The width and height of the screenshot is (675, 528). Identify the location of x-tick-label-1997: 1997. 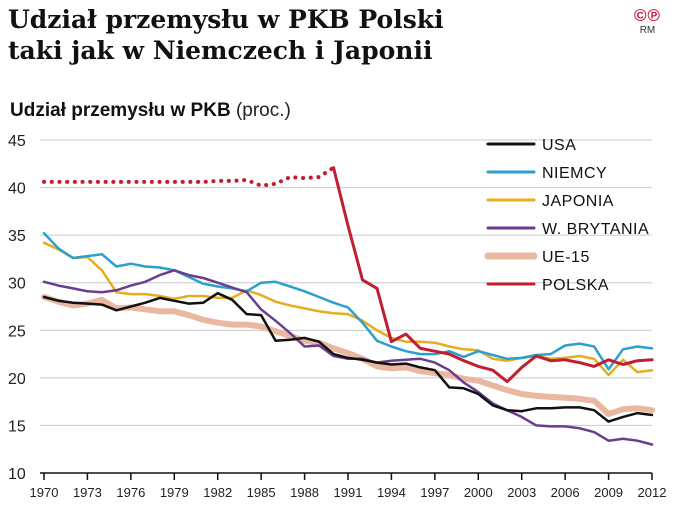
(434, 492).